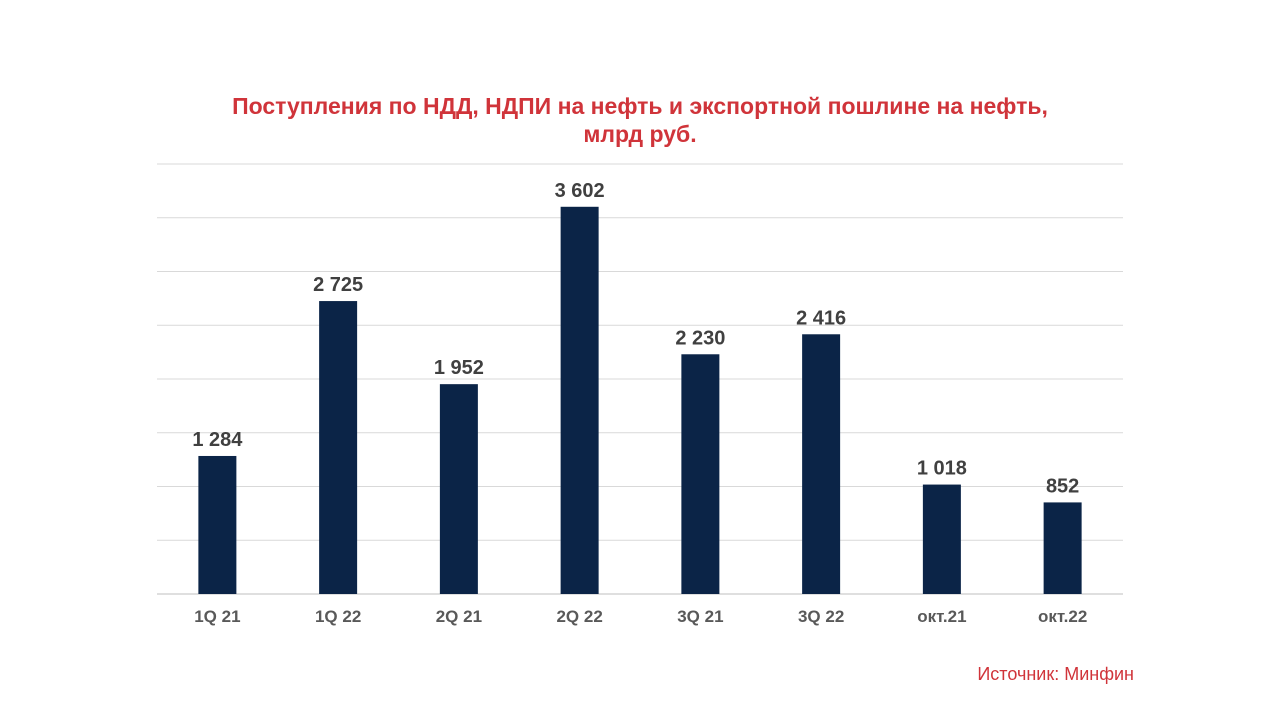 This screenshot has height=718, width=1280. Describe the element at coordinates (217, 616) in the screenshot. I see `x-tick-label: 1Q 21` at that location.